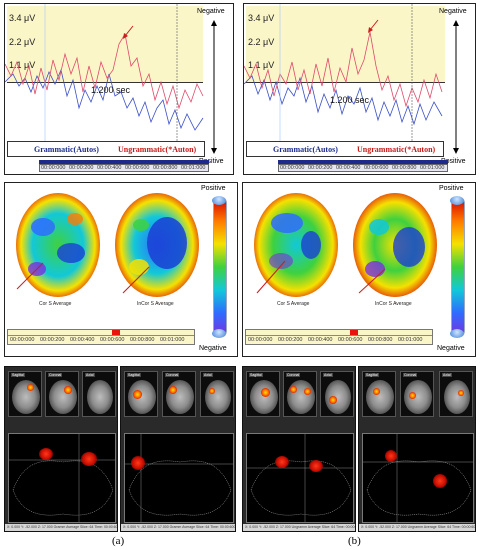 Image resolution: width=480 pixels, height=550 pixels. What do you see at coordinates (105, 44) in the screenshot?
I see `erp-highlight-region` at bounding box center [105, 44].